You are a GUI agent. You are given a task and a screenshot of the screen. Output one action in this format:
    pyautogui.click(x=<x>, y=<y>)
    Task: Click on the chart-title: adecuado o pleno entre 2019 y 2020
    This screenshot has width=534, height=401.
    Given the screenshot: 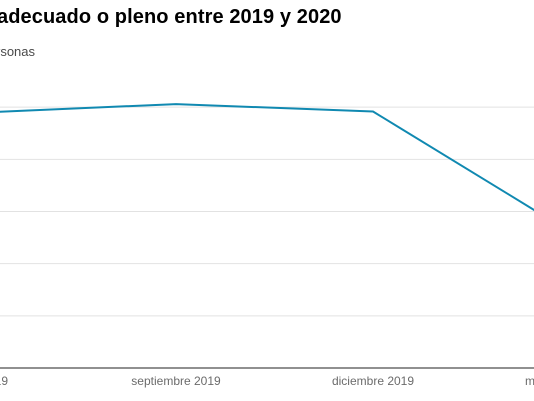 What is the action you would take?
    pyautogui.click(x=171, y=17)
    